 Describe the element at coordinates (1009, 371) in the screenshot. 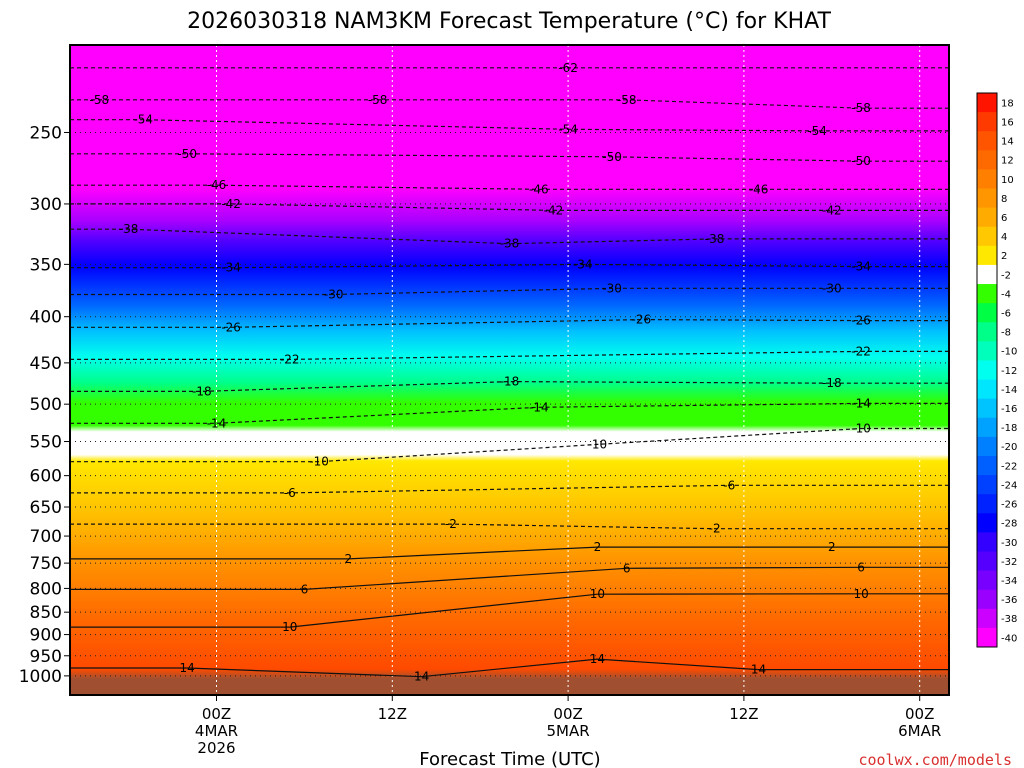

I see `colorbar-label: -12` at that location.